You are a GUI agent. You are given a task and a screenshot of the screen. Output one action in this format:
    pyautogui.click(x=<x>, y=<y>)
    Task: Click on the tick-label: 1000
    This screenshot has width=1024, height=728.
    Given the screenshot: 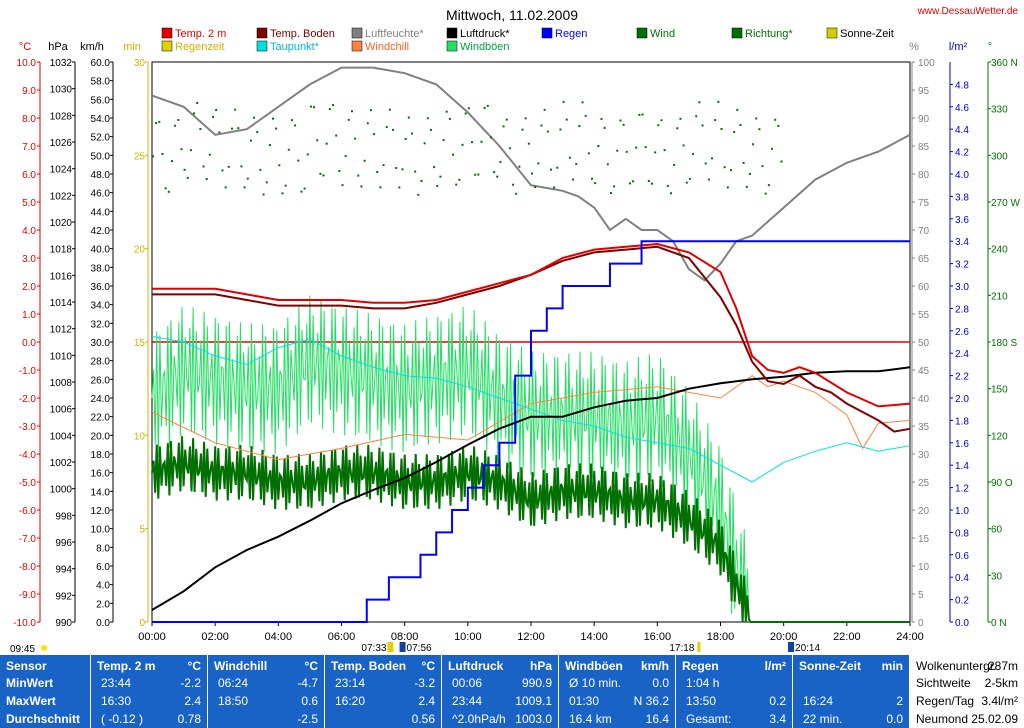 What is the action you would take?
    pyautogui.click(x=61, y=490)
    